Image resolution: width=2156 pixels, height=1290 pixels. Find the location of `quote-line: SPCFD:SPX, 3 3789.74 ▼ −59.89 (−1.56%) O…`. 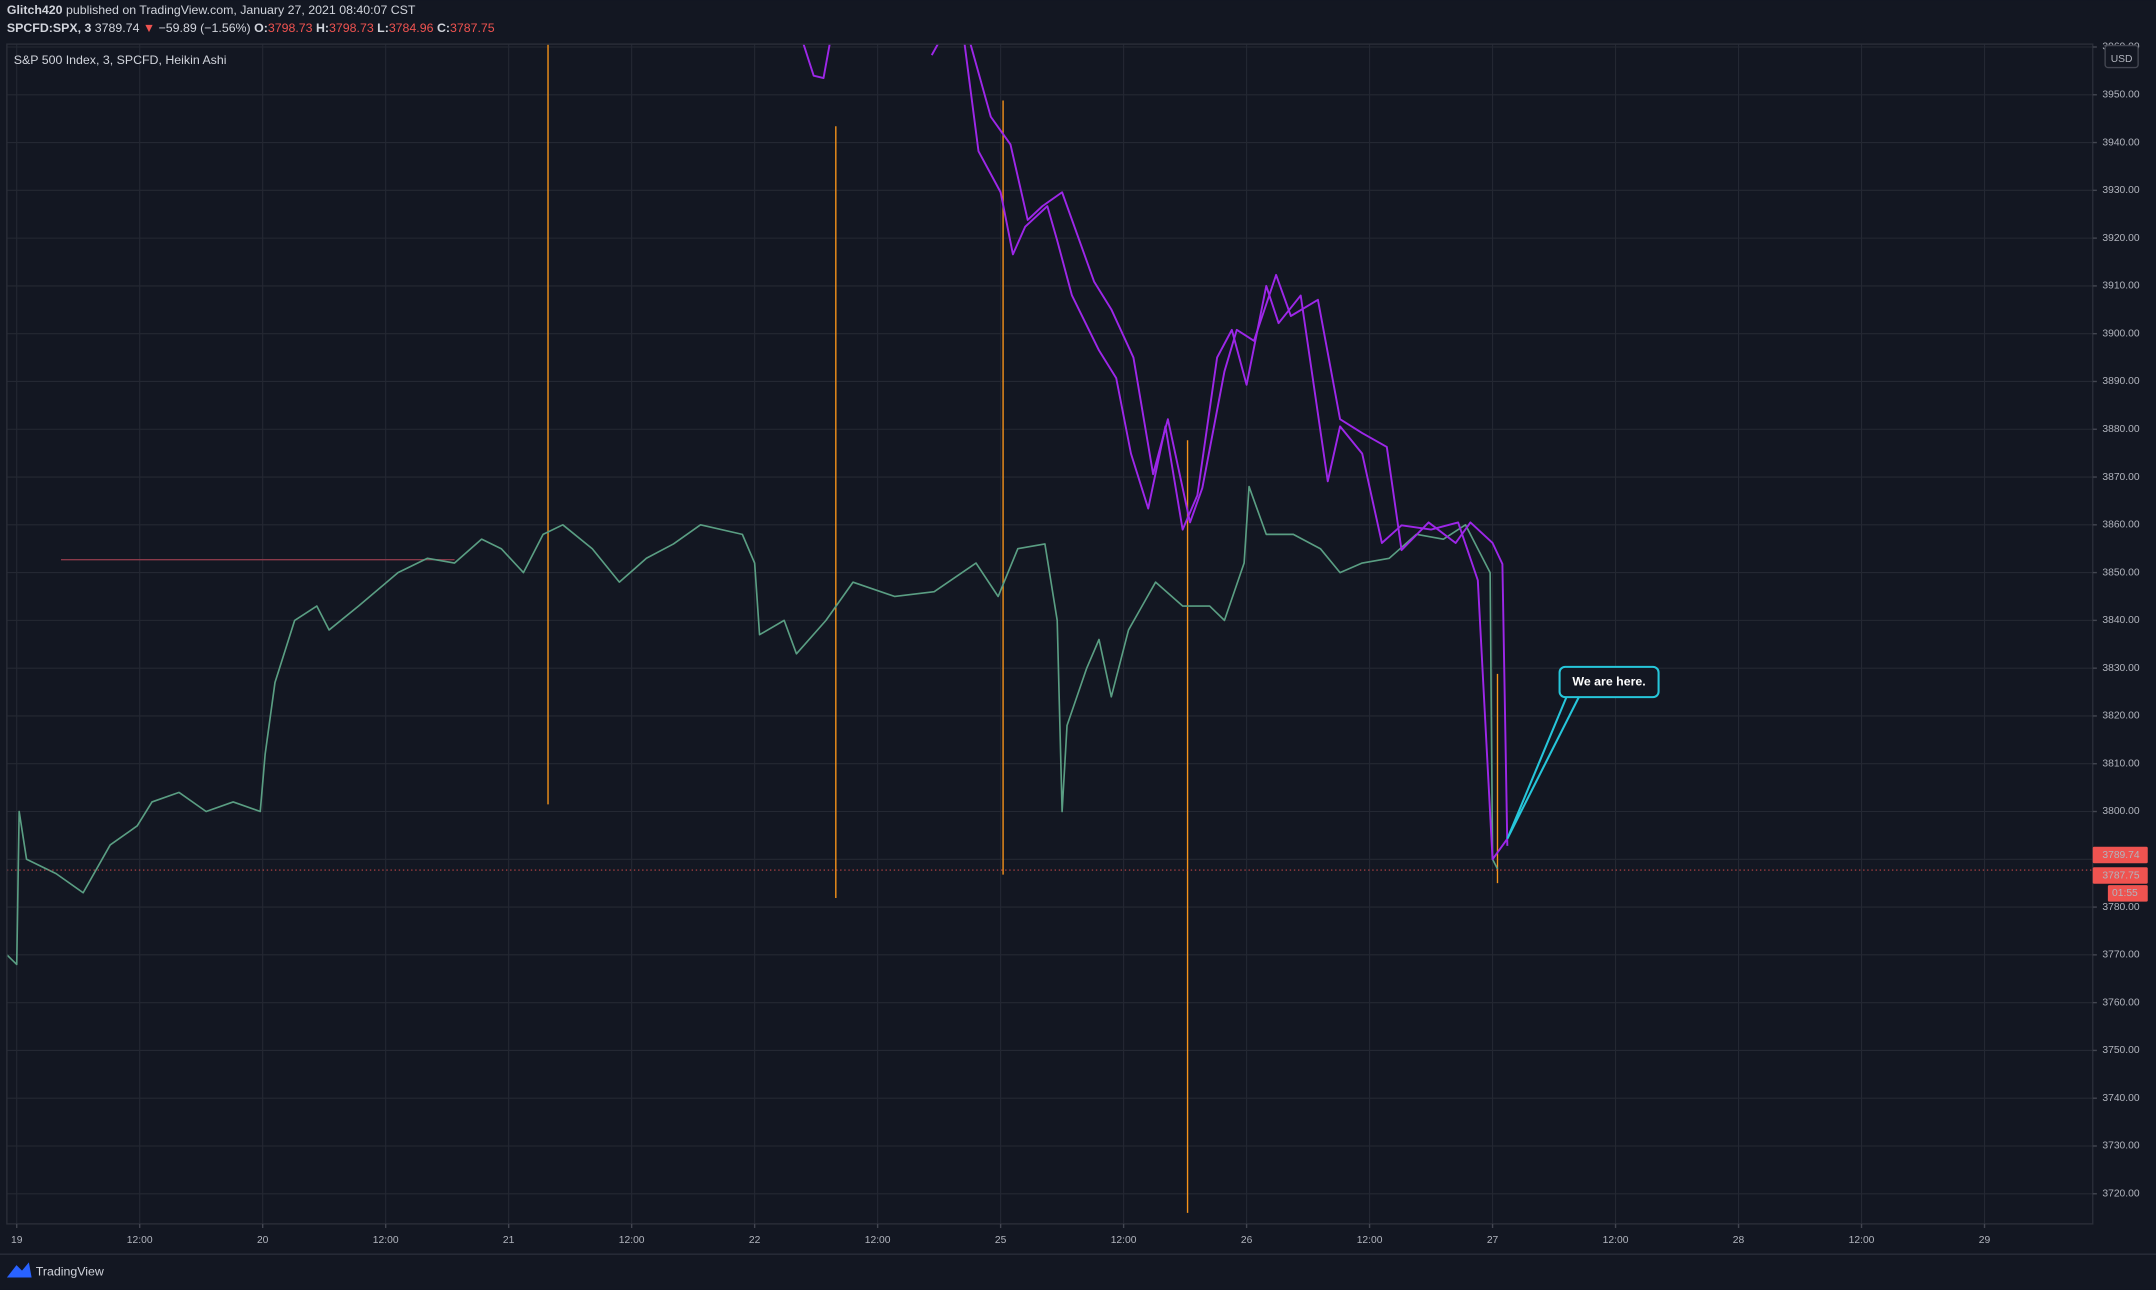

quote-line: SPCFD:SPX, 3 3789.74 ▼ −59.89 (−1.56%) O… is located at coordinates (251, 28).